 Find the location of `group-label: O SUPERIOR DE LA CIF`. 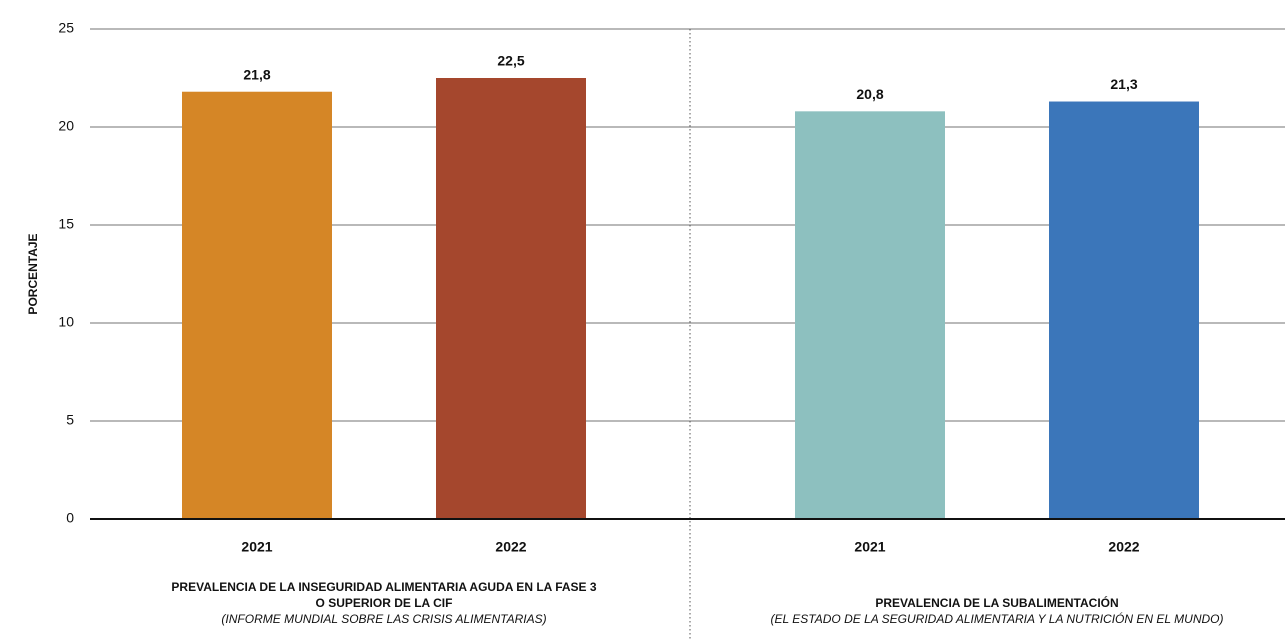

group-label: O SUPERIOR DE LA CIF is located at coordinates (384, 603).